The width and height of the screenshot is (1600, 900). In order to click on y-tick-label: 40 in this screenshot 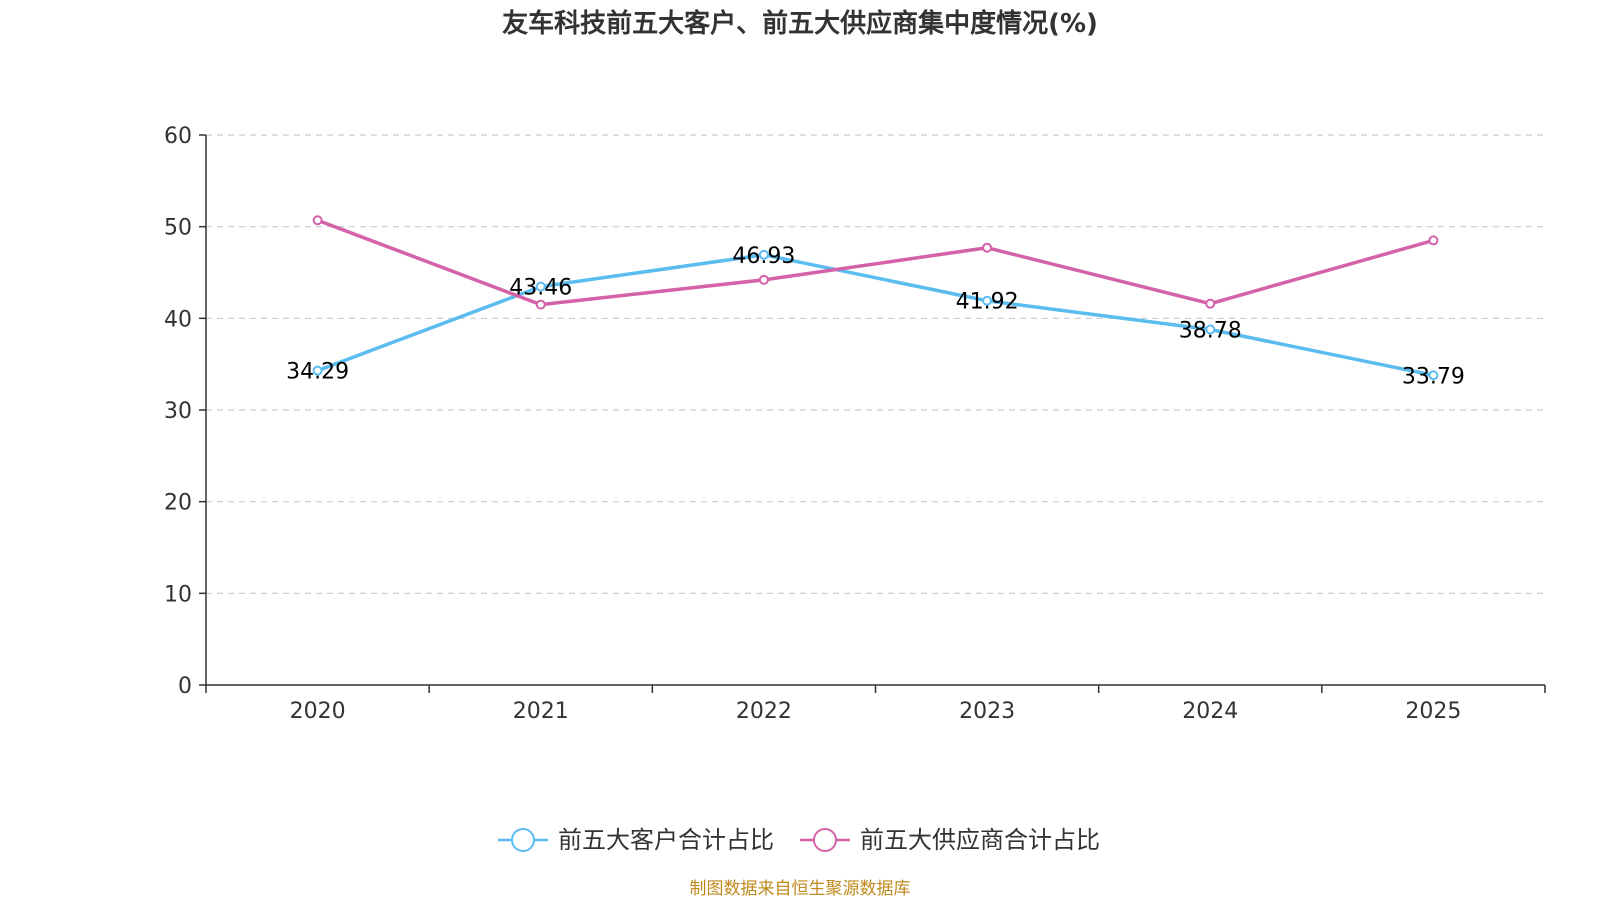, I will do `click(178, 319)`.